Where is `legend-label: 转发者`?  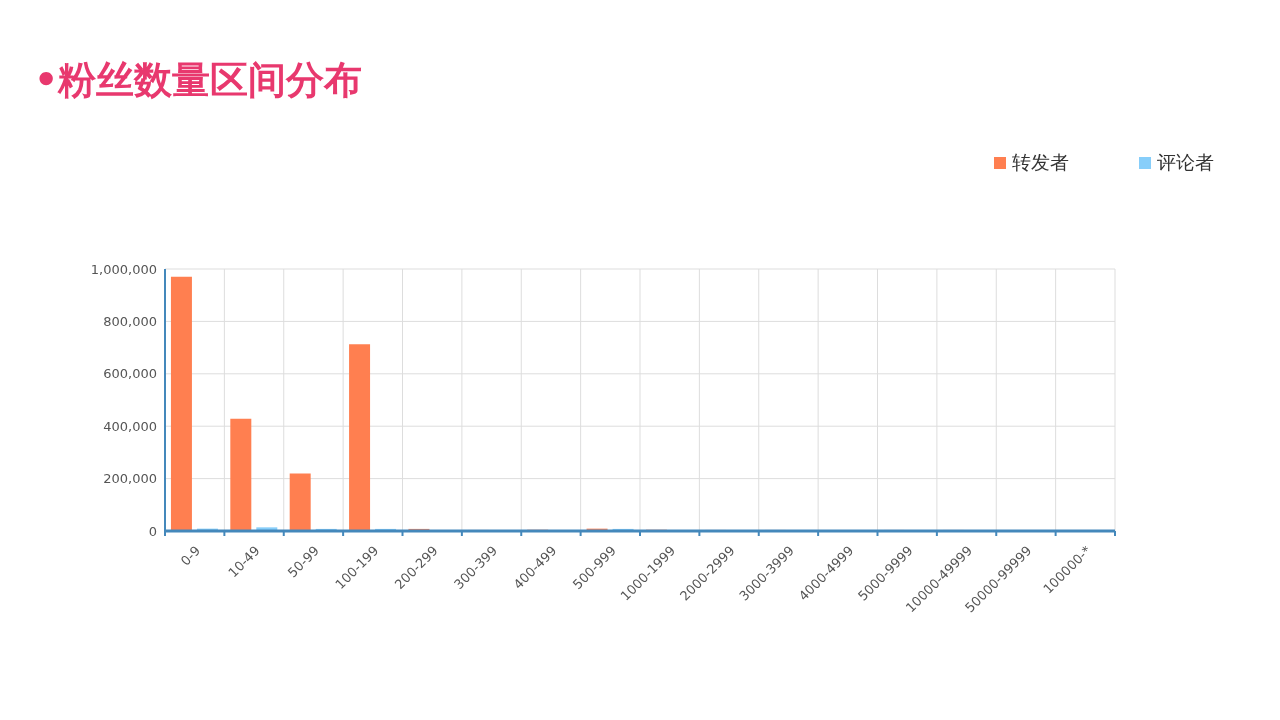 legend-label: 转发者 is located at coordinates (1040, 162).